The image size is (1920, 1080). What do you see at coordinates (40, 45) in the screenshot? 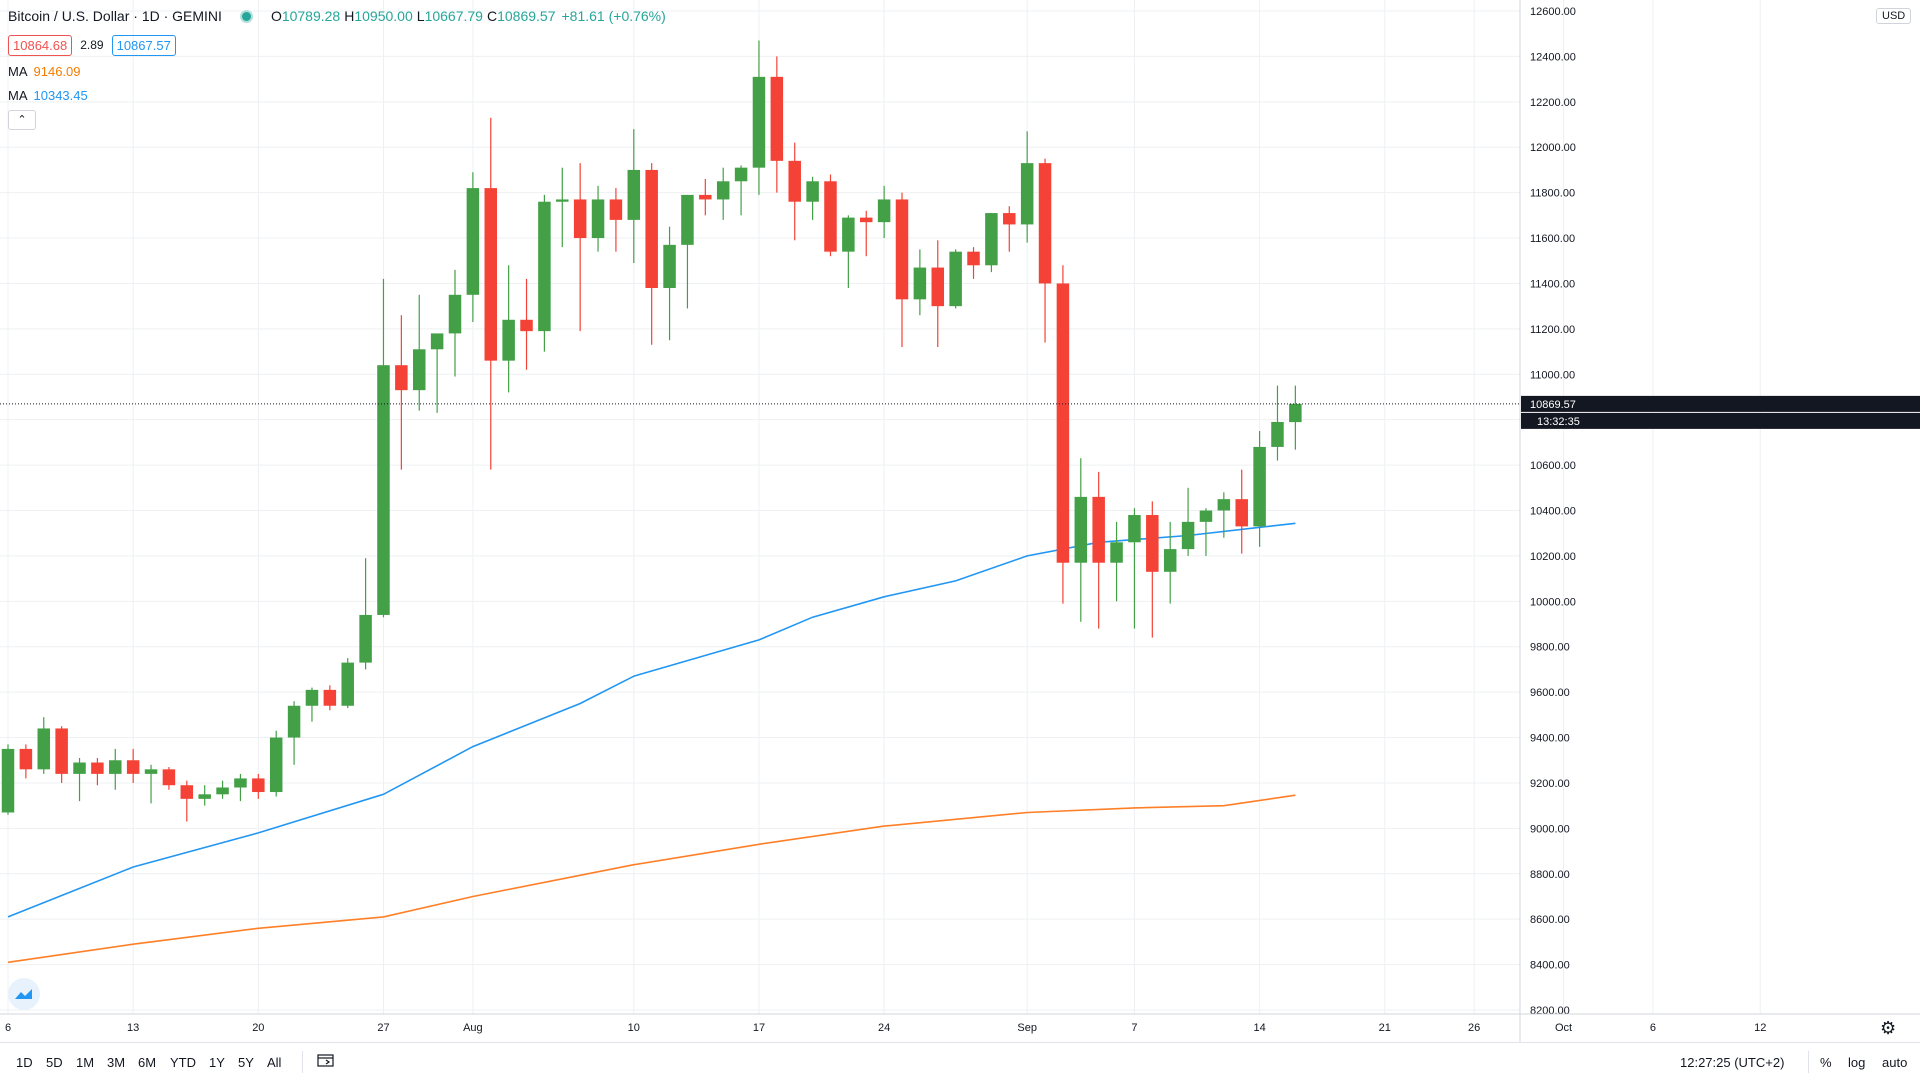
I see `sell-price-button: 10864.68` at bounding box center [40, 45].